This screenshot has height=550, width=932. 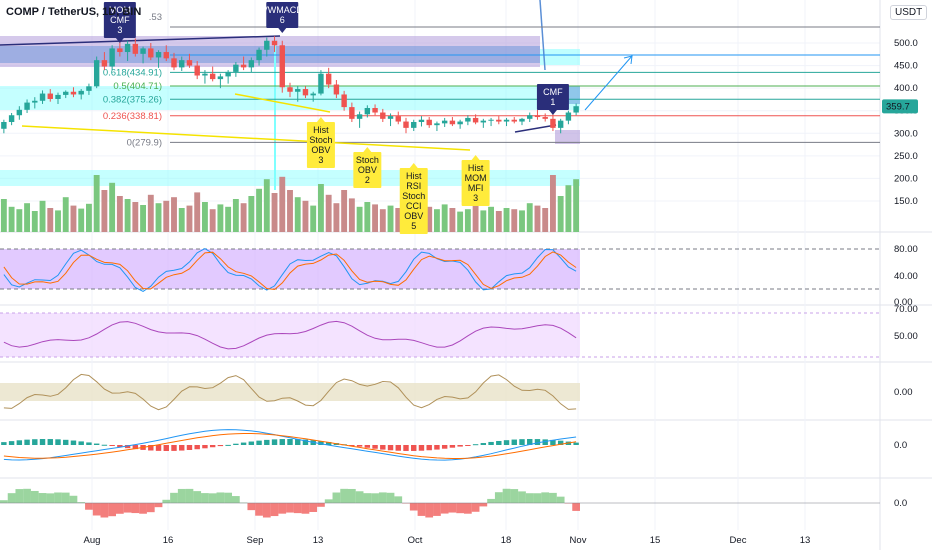 I want to click on trend-lines, so click(x=316, y=93).